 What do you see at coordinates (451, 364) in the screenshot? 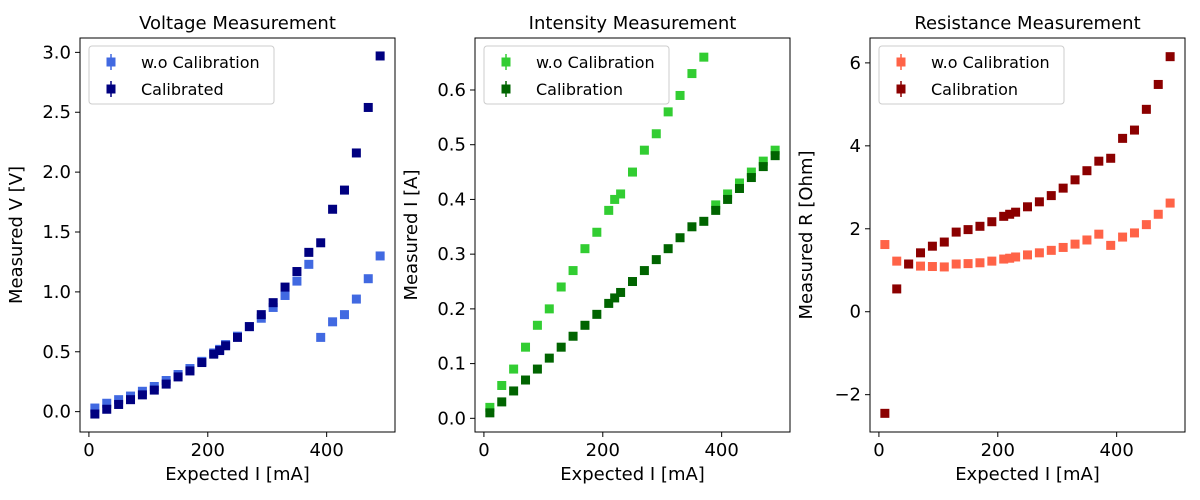
I see `y-tick-label: 0.1` at bounding box center [451, 364].